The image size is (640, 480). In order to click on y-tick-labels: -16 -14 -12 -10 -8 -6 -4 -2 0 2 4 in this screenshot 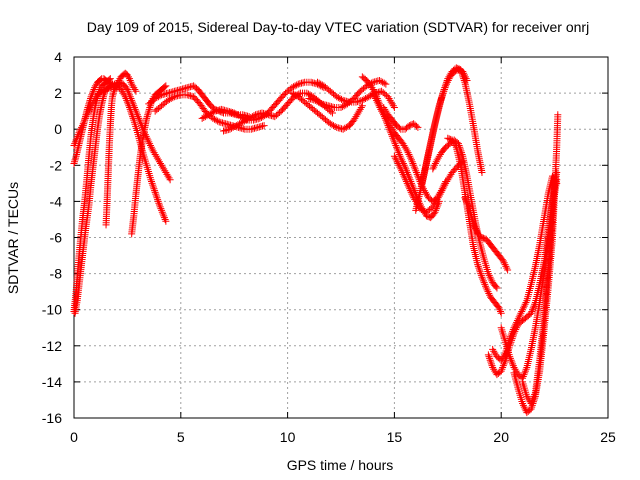, I will do `click(52, 237)`.